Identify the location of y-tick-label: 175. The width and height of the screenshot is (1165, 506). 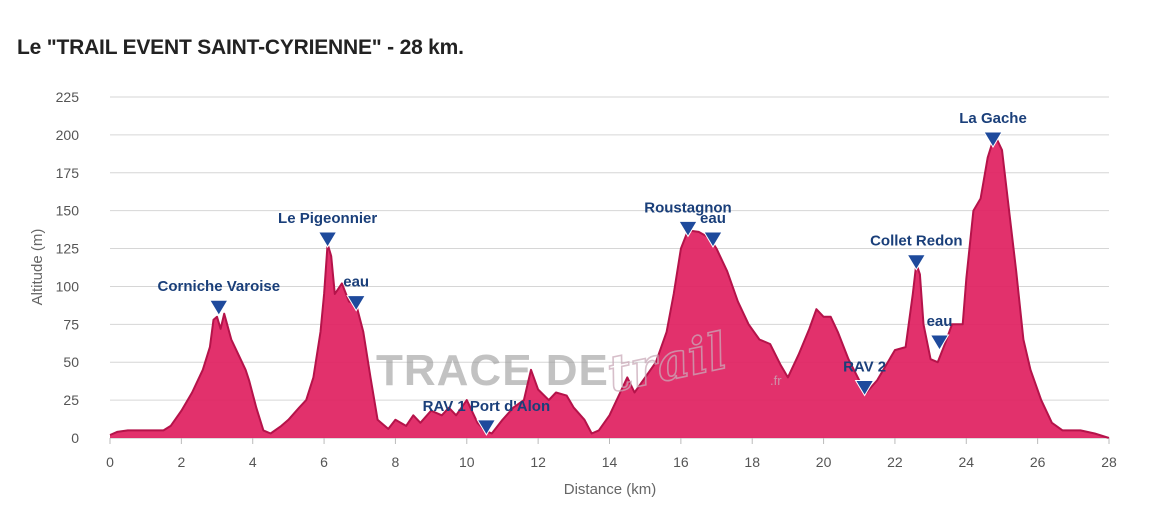
(68, 173).